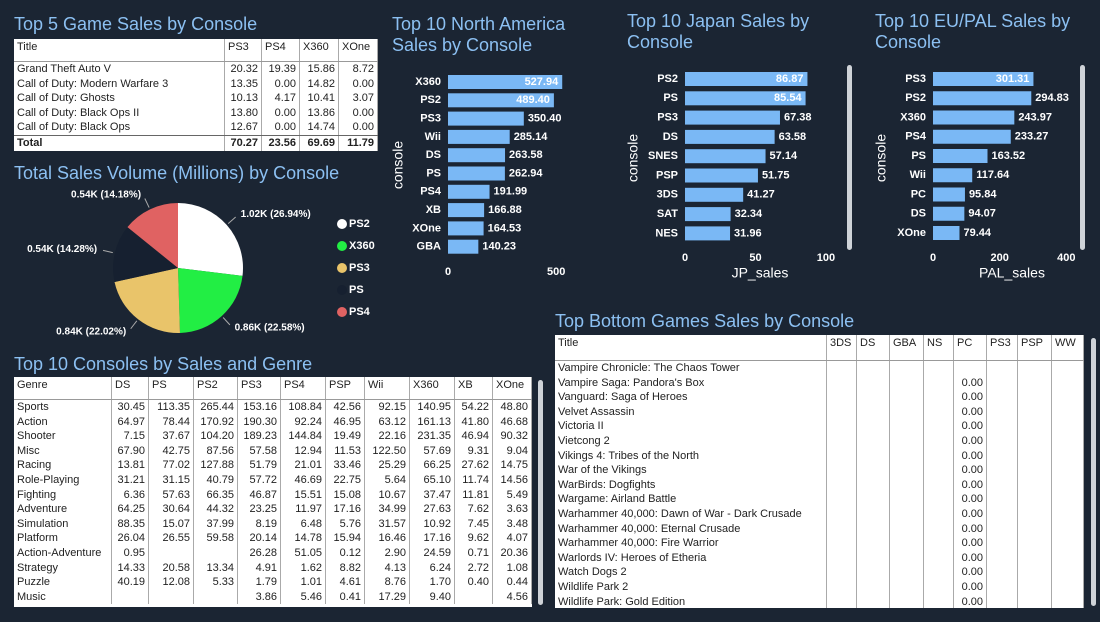 This screenshot has height=622, width=1100. Describe the element at coordinates (319, 113) in the screenshot. I see `cell: 13.86` at that location.